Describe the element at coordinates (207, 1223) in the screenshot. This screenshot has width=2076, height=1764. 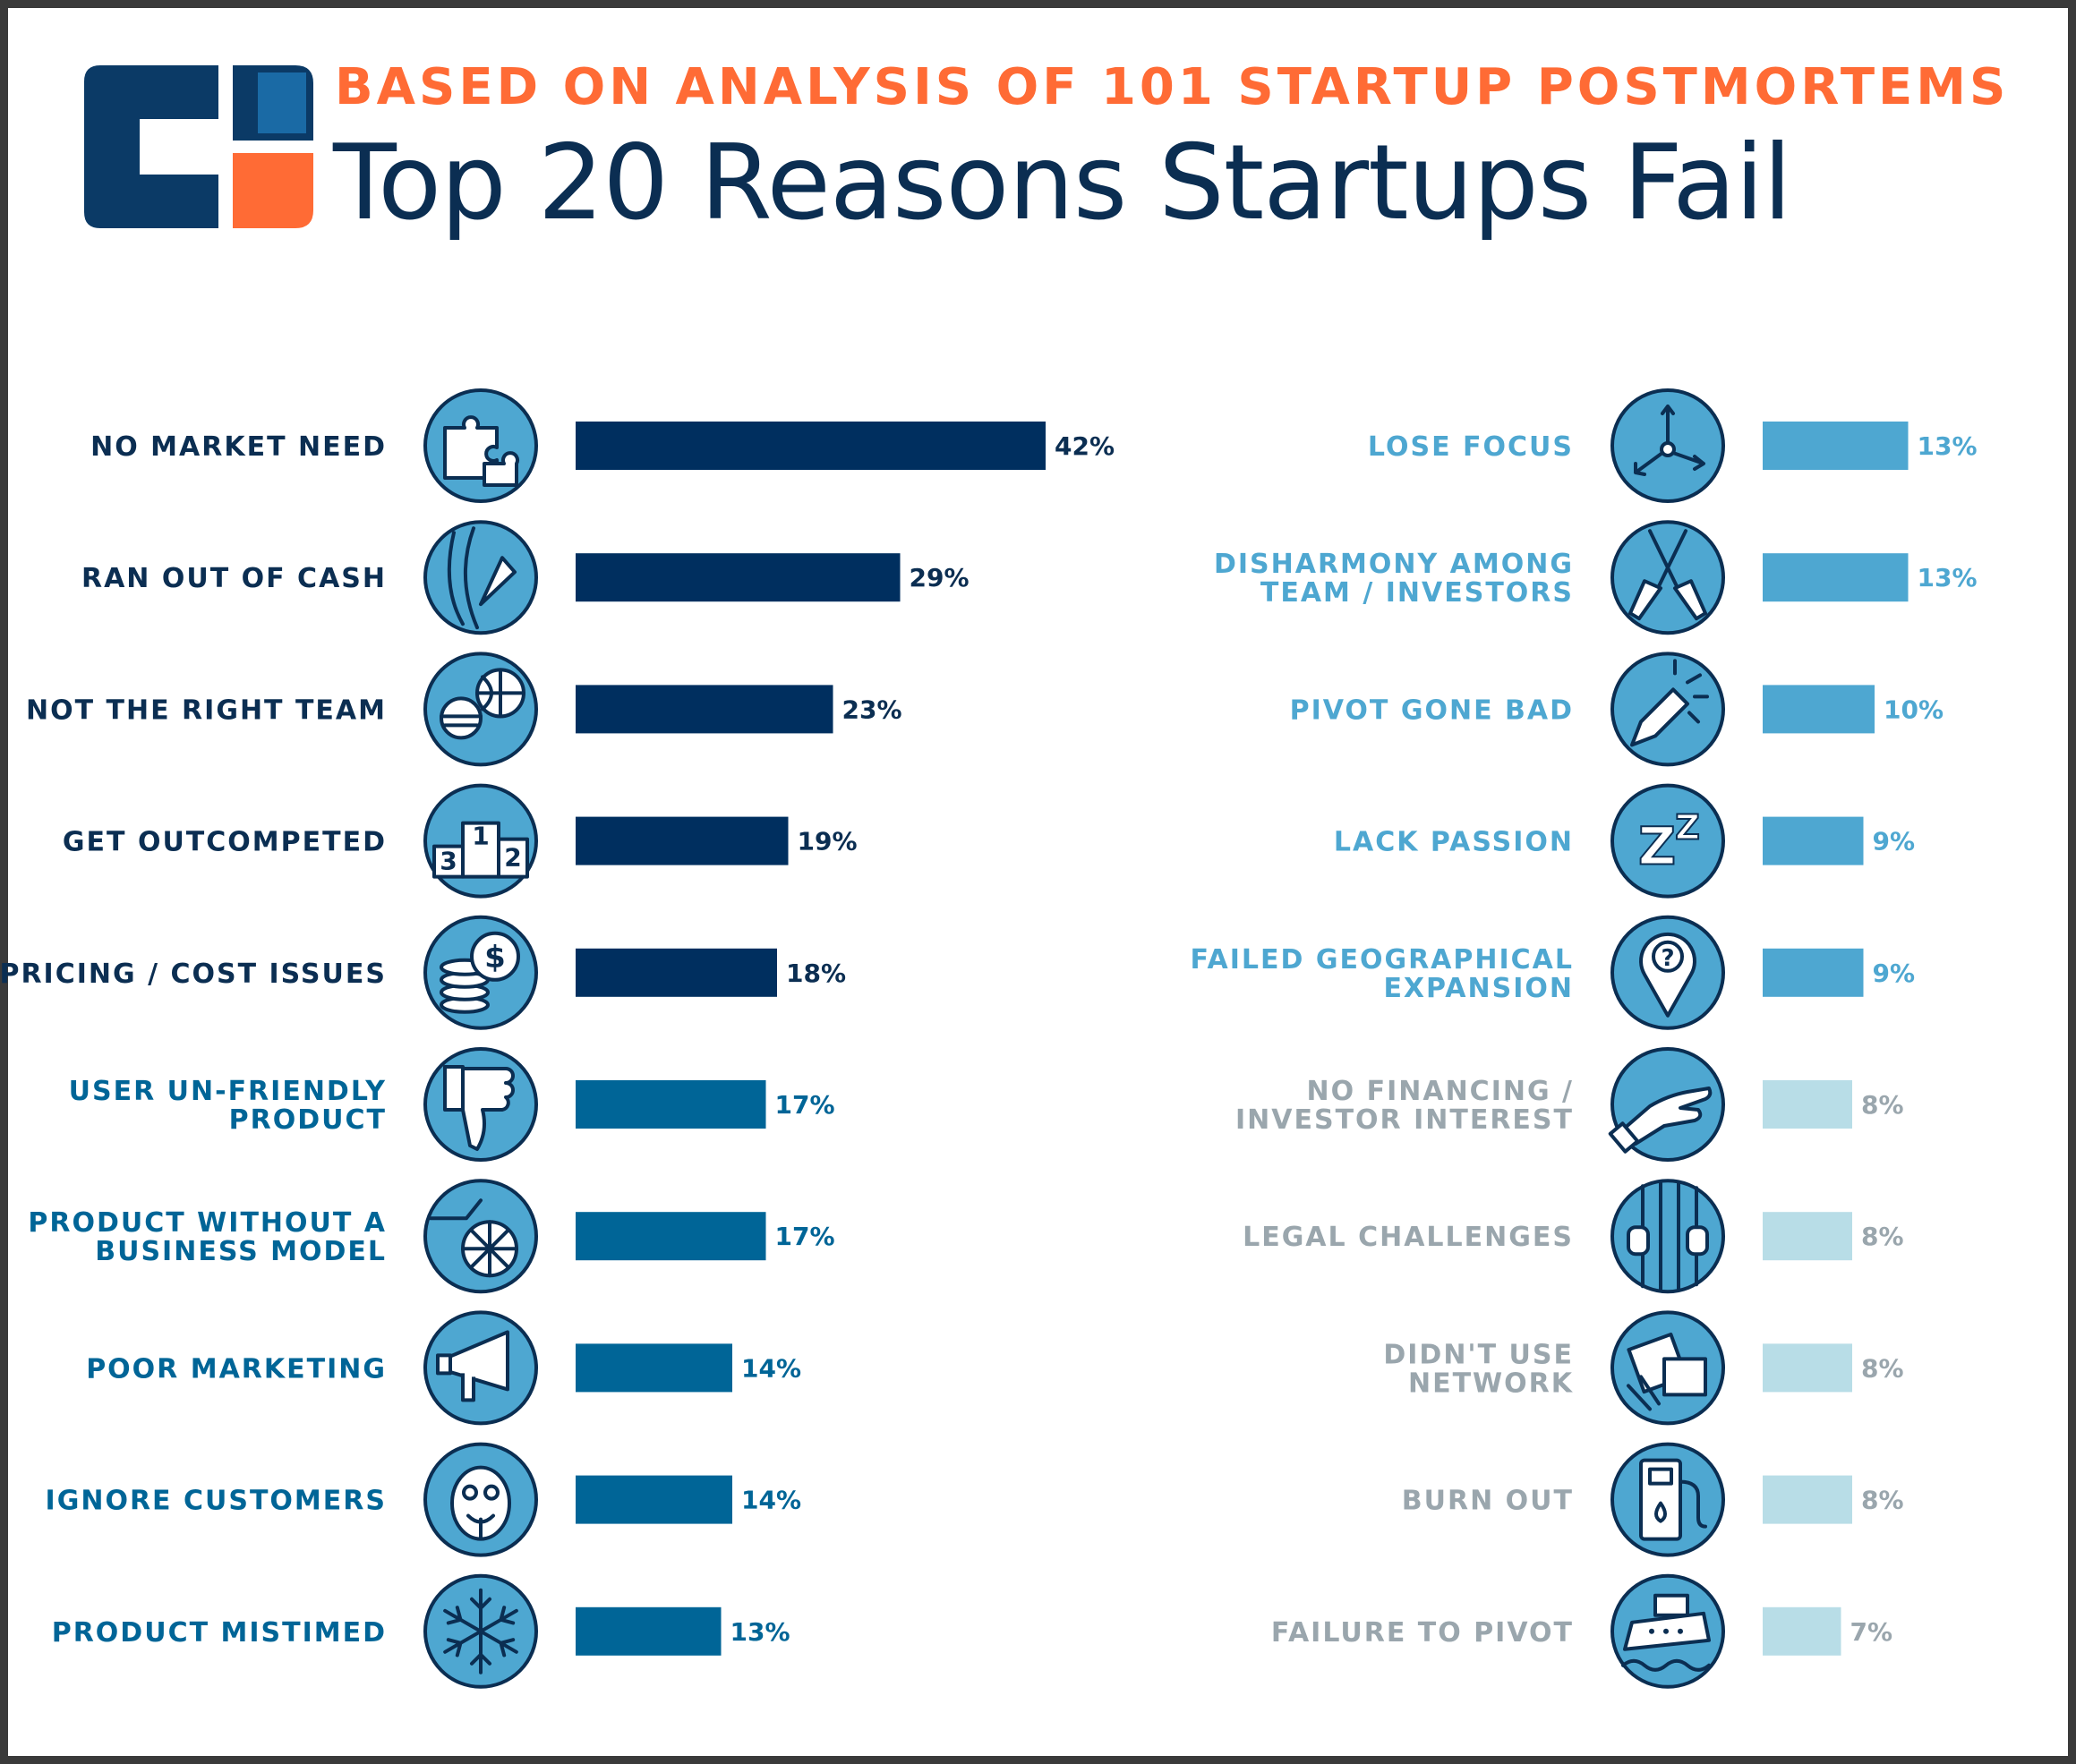
I see `category-label: PRODUCT WITHOUT A` at that location.